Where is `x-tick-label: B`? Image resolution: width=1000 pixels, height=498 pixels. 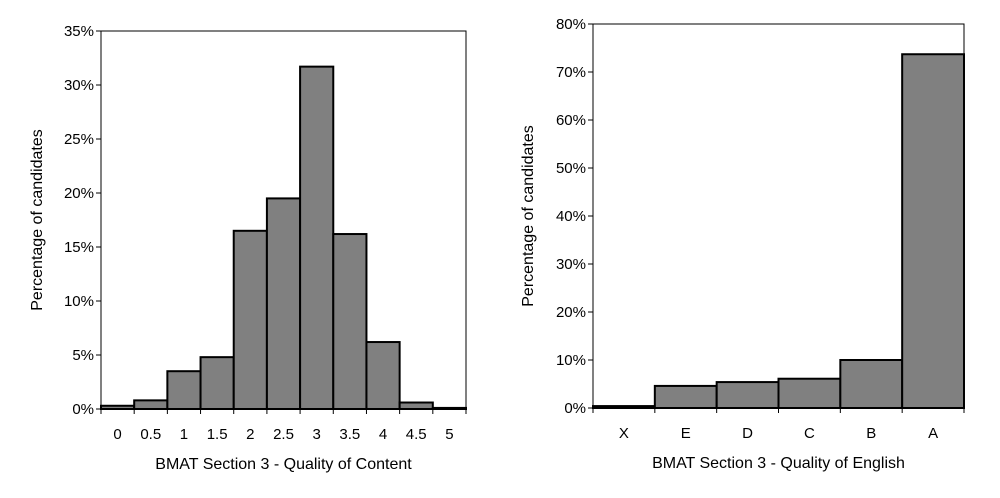
x-tick-label: B is located at coordinates (871, 433).